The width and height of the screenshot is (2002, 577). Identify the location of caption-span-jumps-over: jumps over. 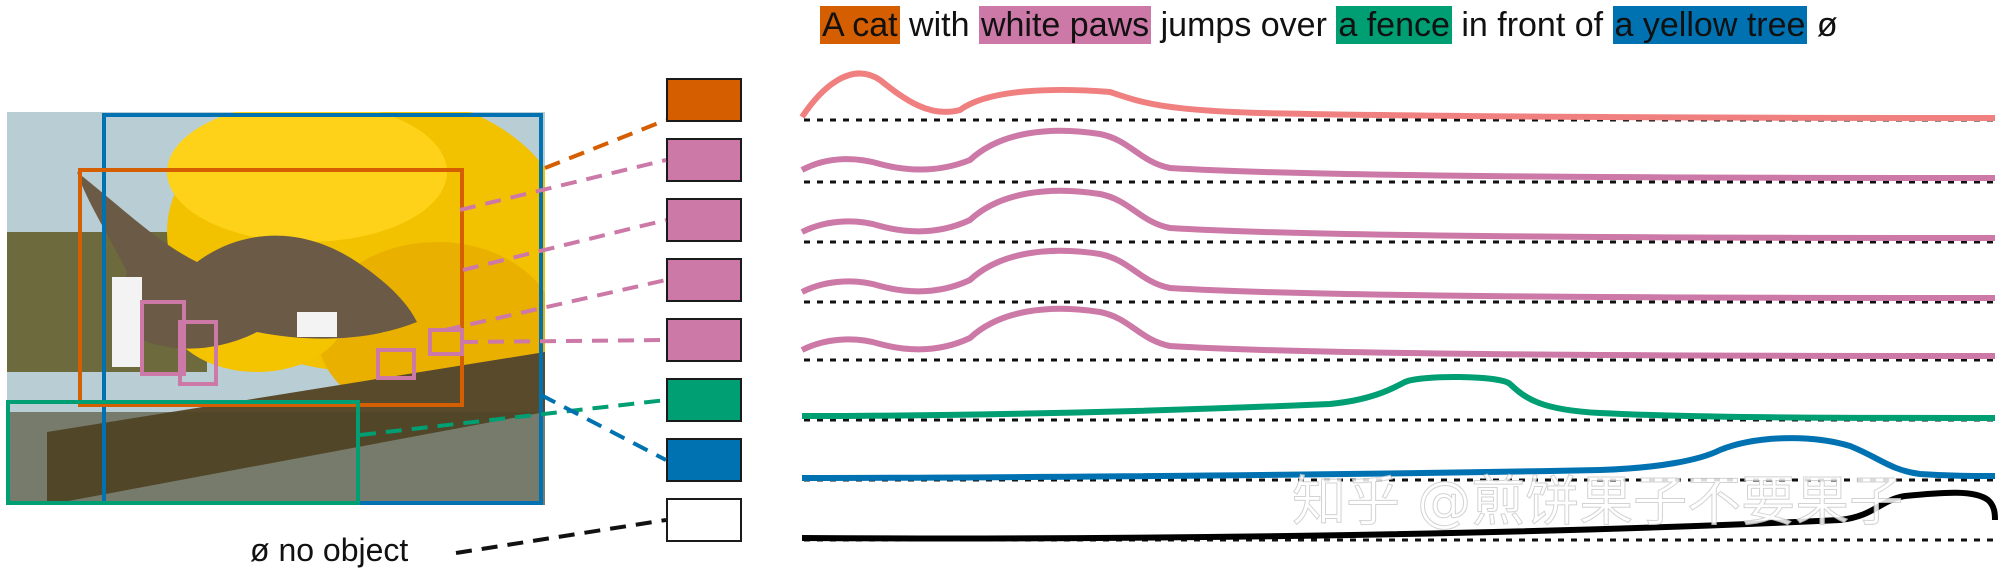
(1244, 25).